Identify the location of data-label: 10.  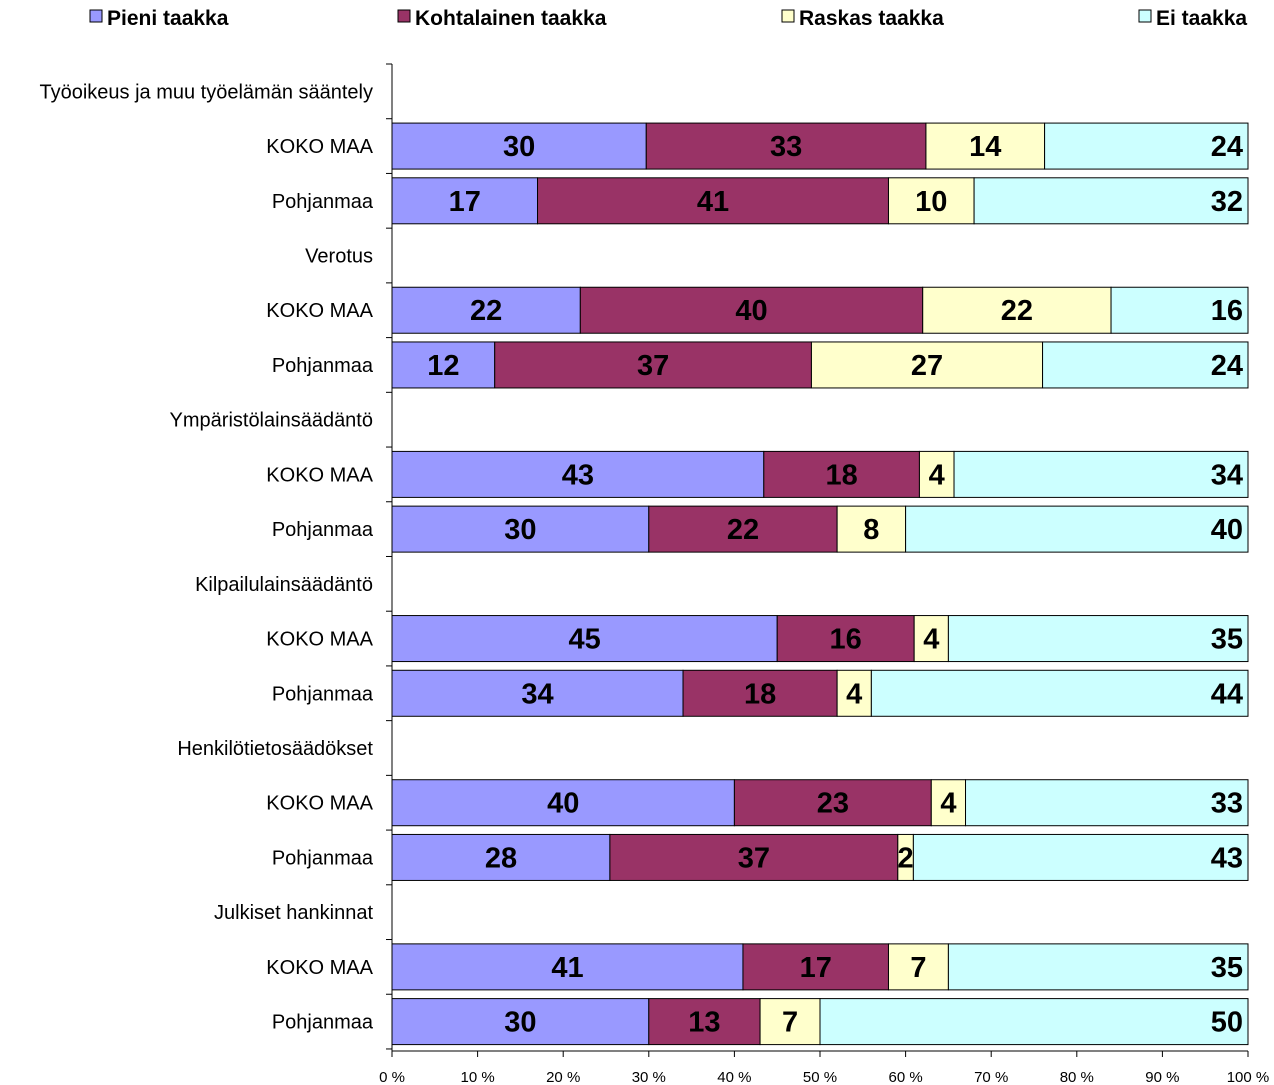
(931, 202).